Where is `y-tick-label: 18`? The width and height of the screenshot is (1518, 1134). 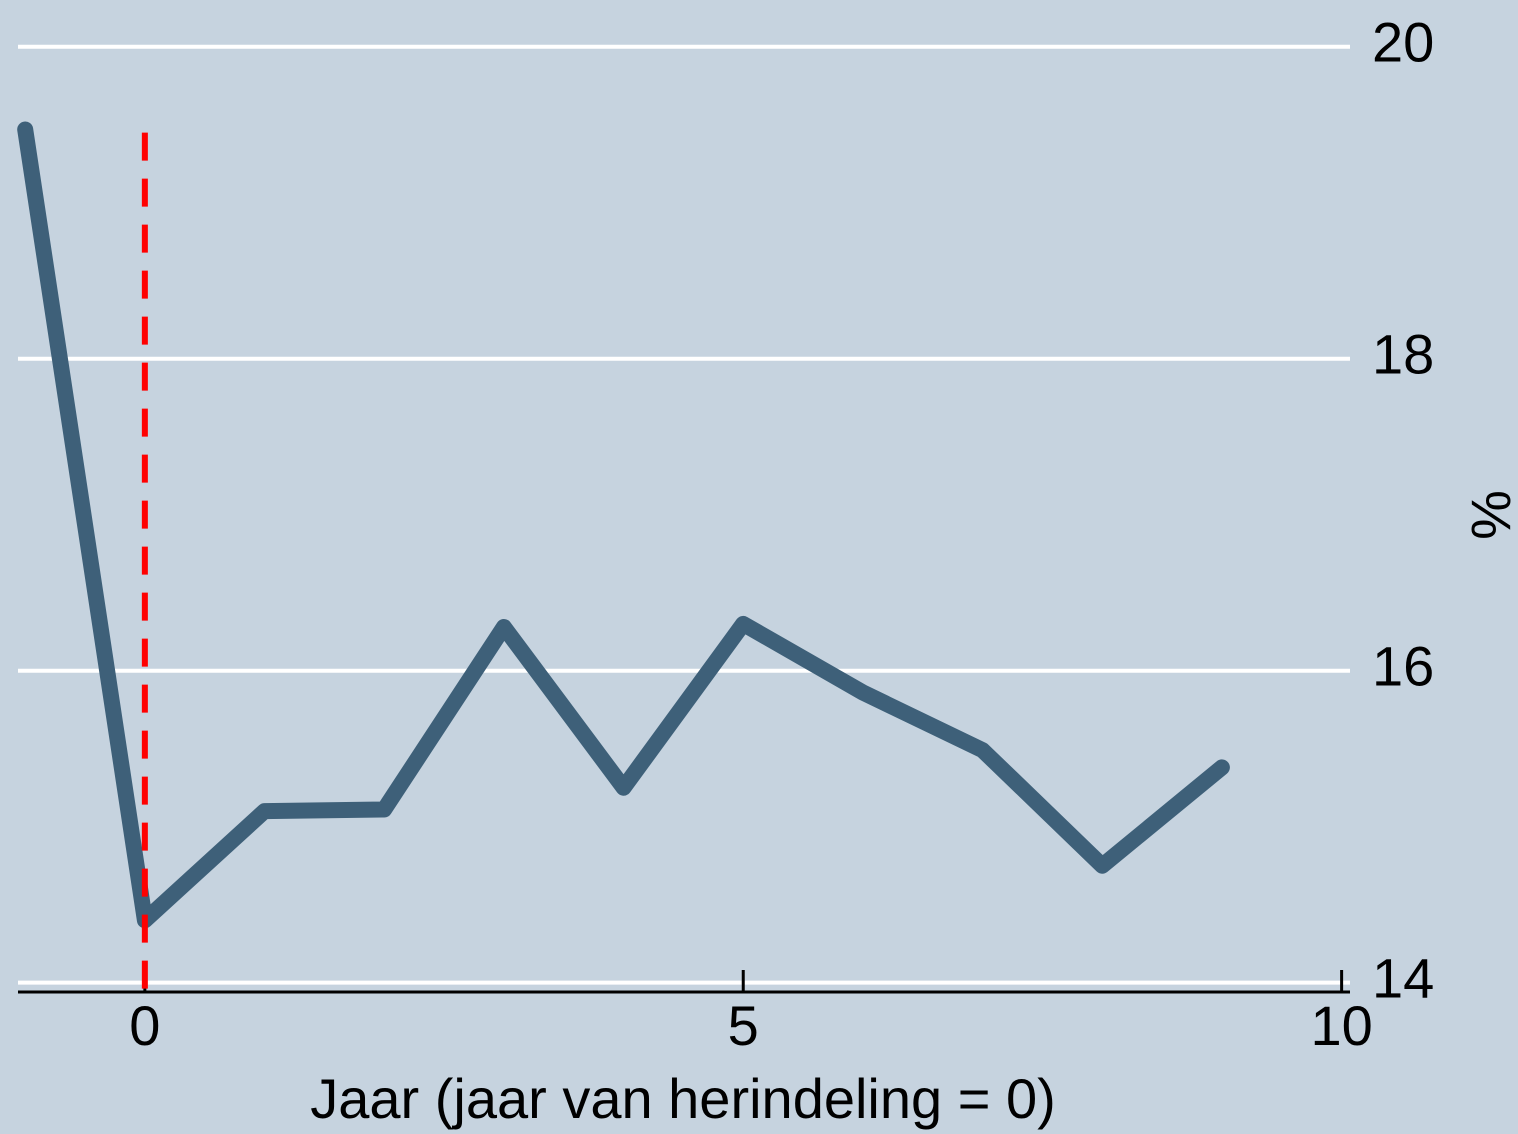
y-tick-label: 18 is located at coordinates (1403, 354).